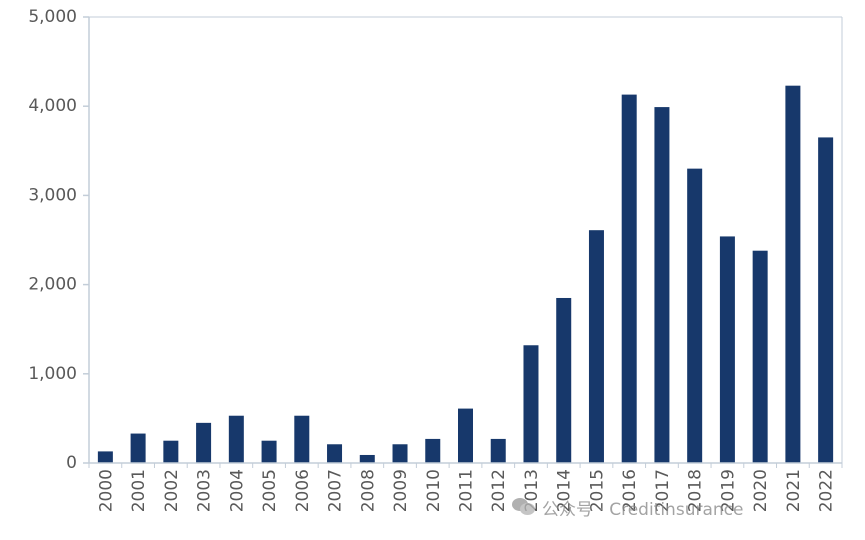 This screenshot has height=540, width=865. I want to click on y-axis-ticks: 0 1,000 2,000 3,000 4,000 5,000, so click(58, 240).